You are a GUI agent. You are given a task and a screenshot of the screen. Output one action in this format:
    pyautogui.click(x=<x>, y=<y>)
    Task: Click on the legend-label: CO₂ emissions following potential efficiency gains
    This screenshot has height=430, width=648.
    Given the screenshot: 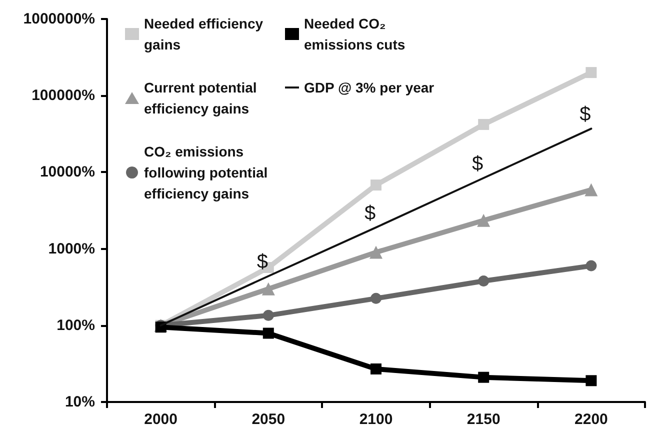 What is the action you would take?
    pyautogui.click(x=206, y=173)
    